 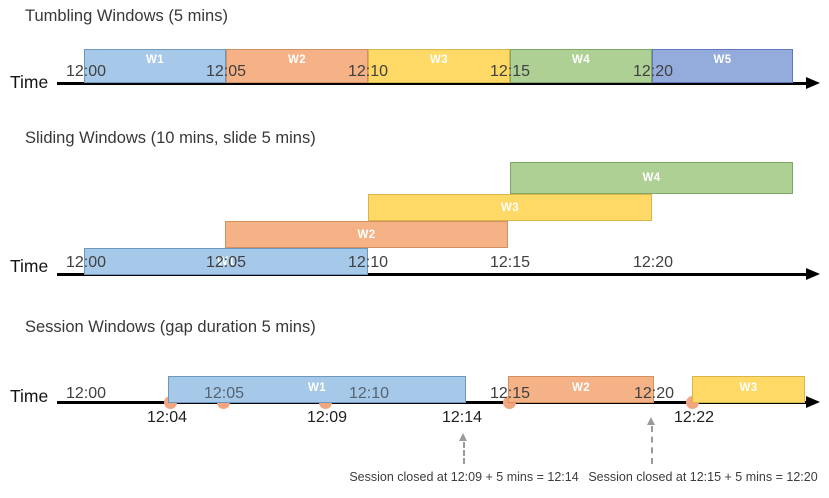 I want to click on sliding-window-w3: W3, so click(x=510, y=207).